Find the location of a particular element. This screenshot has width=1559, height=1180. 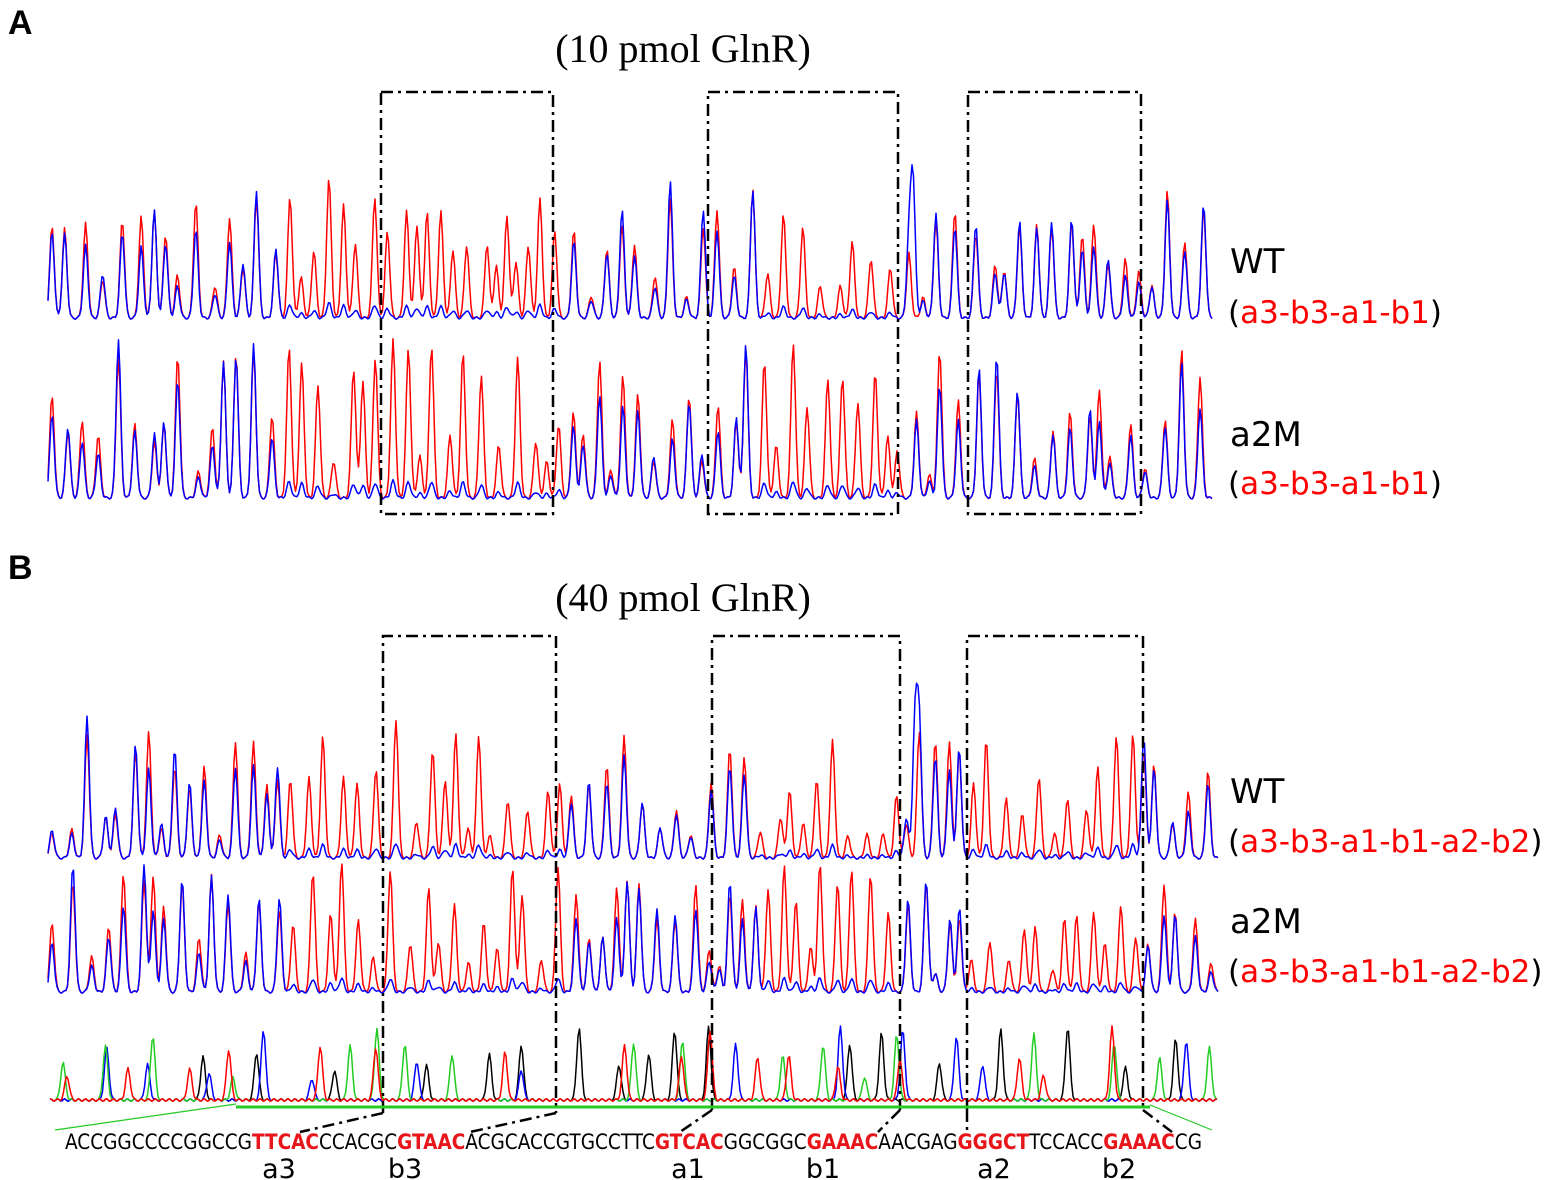

seq-spacer-4: ACGCACCGTGCCTTC is located at coordinates (560, 1142).